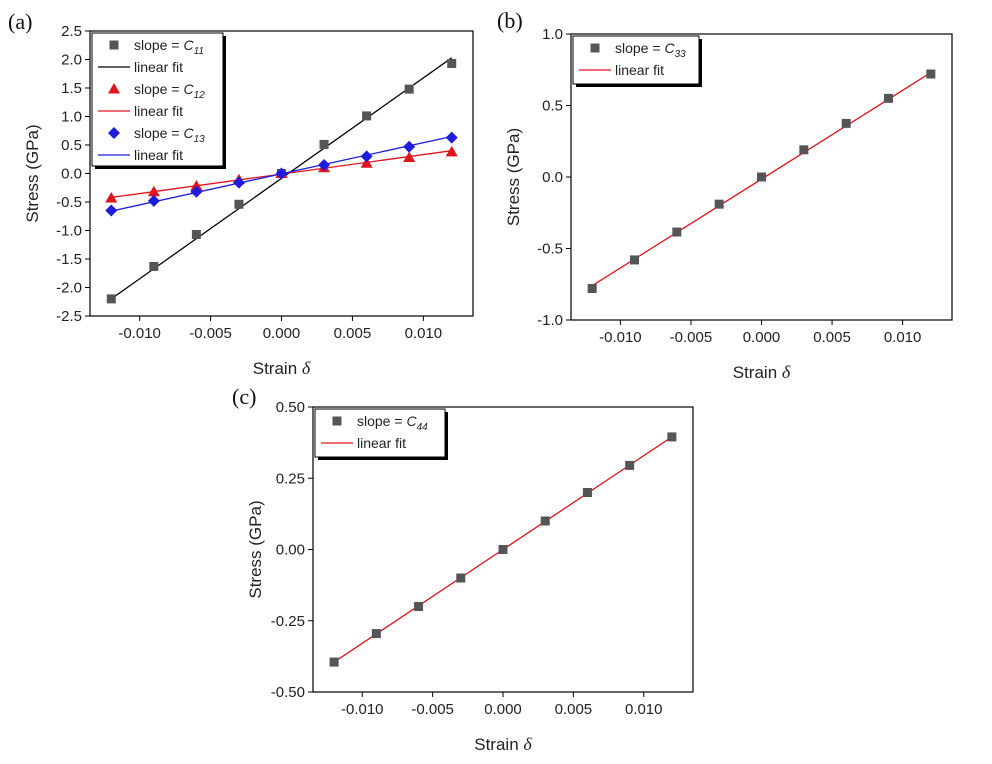 This screenshot has width=992, height=764. Describe the element at coordinates (69, 259) in the screenshot. I see `y-tick-label: -1.5` at that location.